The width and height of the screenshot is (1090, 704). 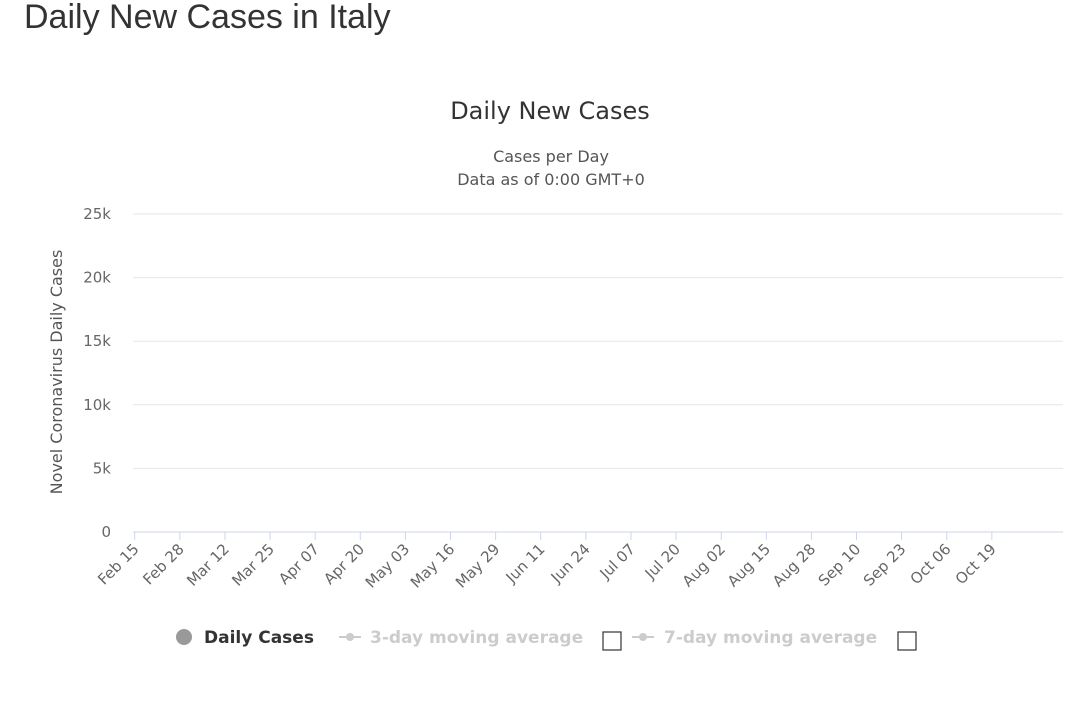 I want to click on page-title: Daily New Cases in Italy, so click(x=207, y=18).